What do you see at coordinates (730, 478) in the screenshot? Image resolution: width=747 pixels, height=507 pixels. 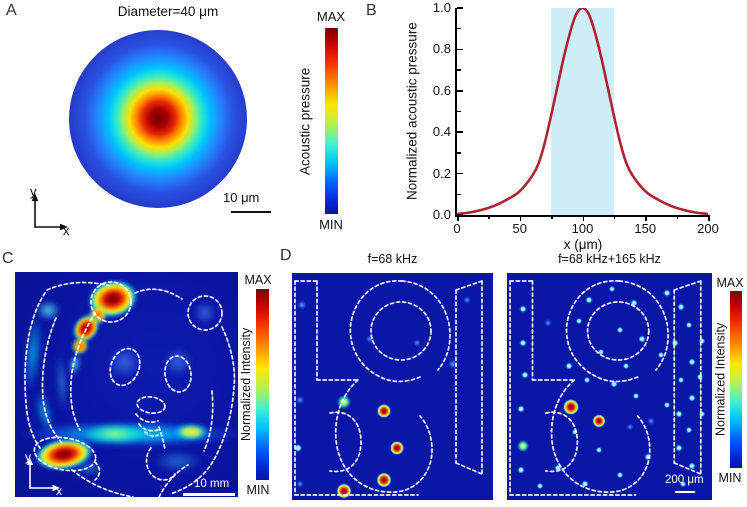 I see `colorbar-d-min: MIN` at bounding box center [730, 478].